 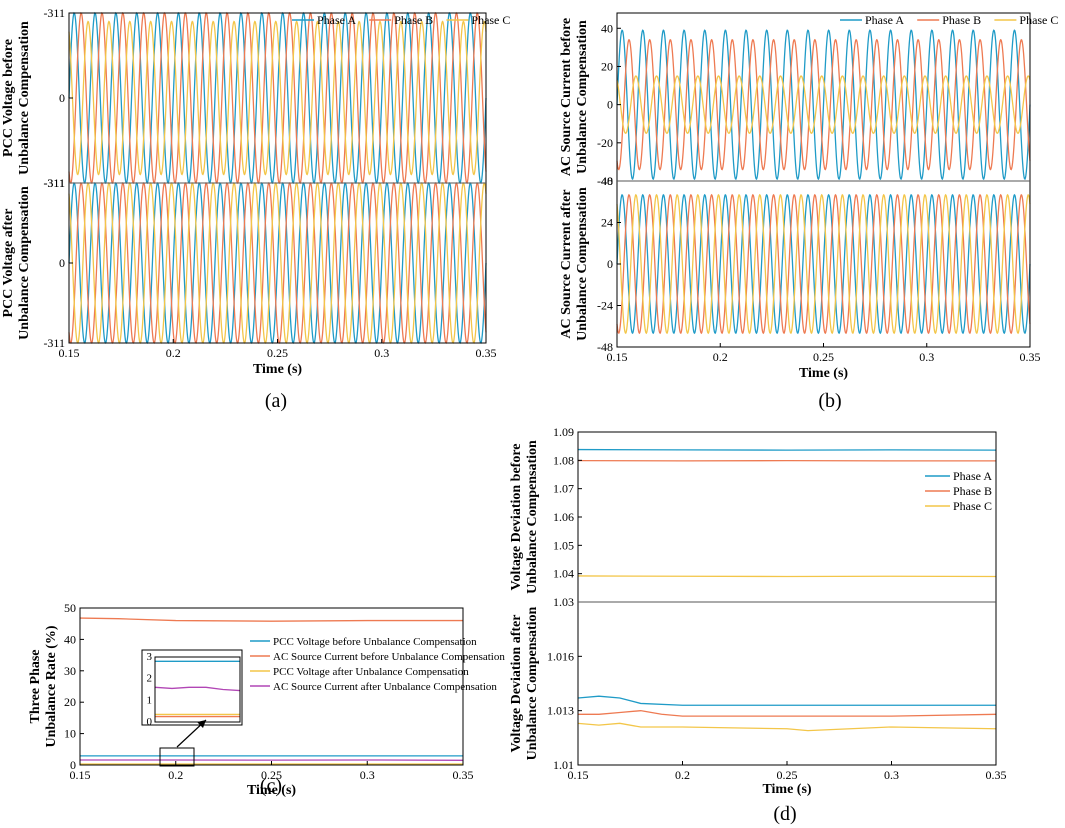 I want to click on panel-c-inset-frame, so click(x=197, y=689).